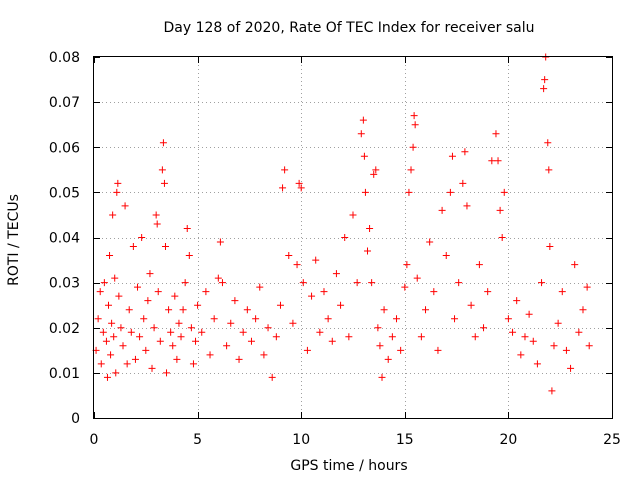  Describe the element at coordinates (75, 419) in the screenshot. I see `y-tick-label: 0` at that location.